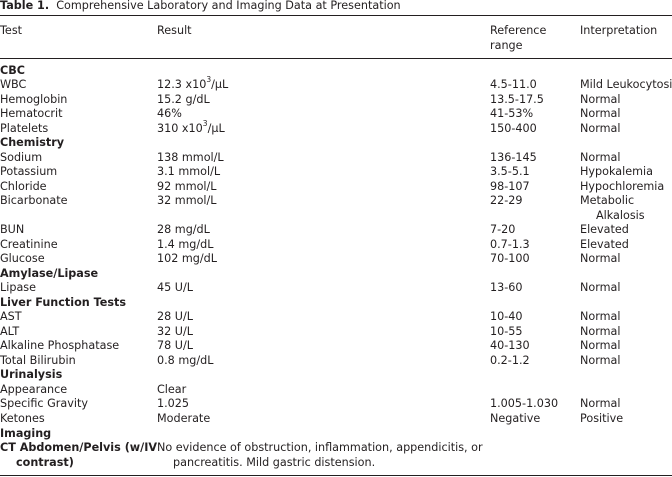 Image resolution: width=672 pixels, height=477 pixels. What do you see at coordinates (506, 200) in the screenshot?
I see `reference-range: 22-29` at bounding box center [506, 200].